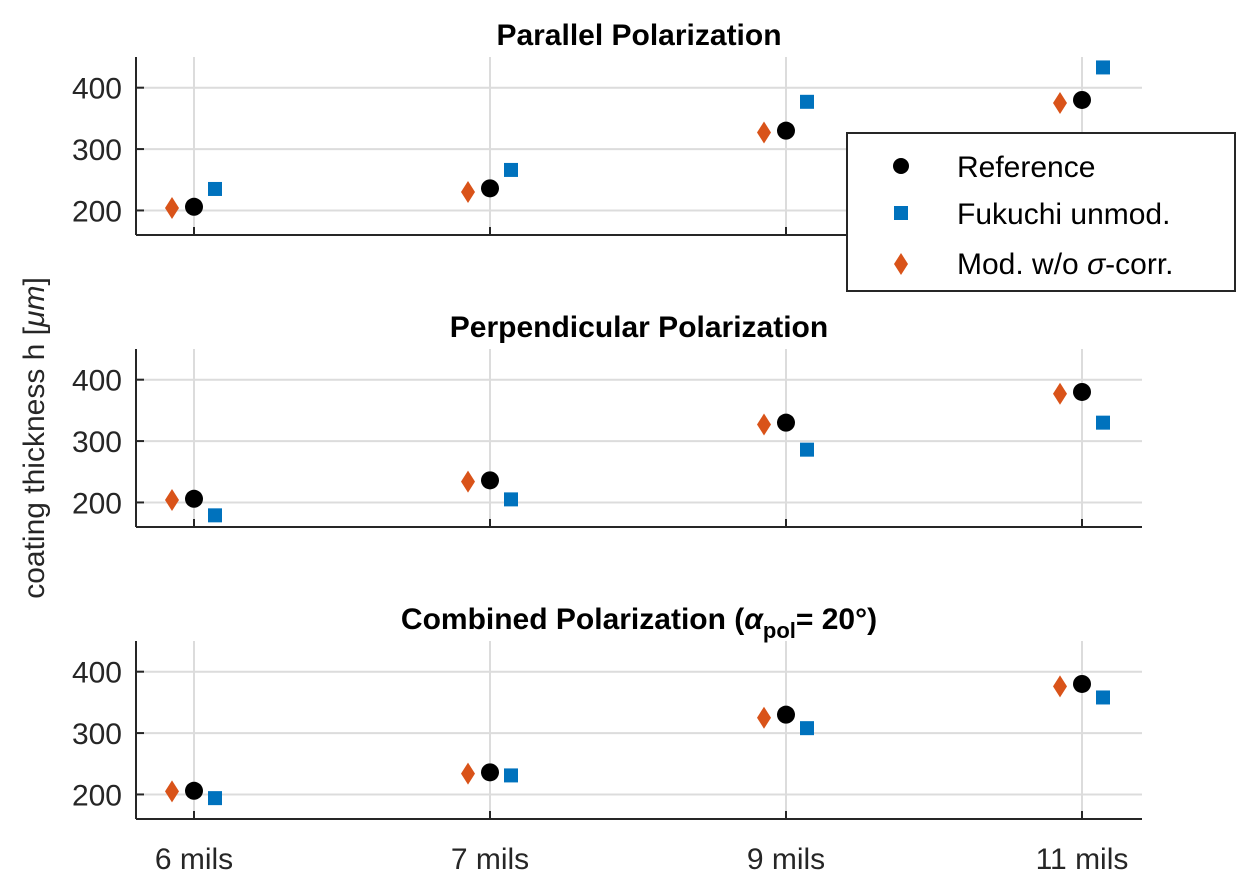 Image resolution: width=1253 pixels, height=888 pixels. What do you see at coordinates (639, 623) in the screenshot?
I see `panel-title-combined: Combined Polarization (αpol= 20°)` at bounding box center [639, 623].